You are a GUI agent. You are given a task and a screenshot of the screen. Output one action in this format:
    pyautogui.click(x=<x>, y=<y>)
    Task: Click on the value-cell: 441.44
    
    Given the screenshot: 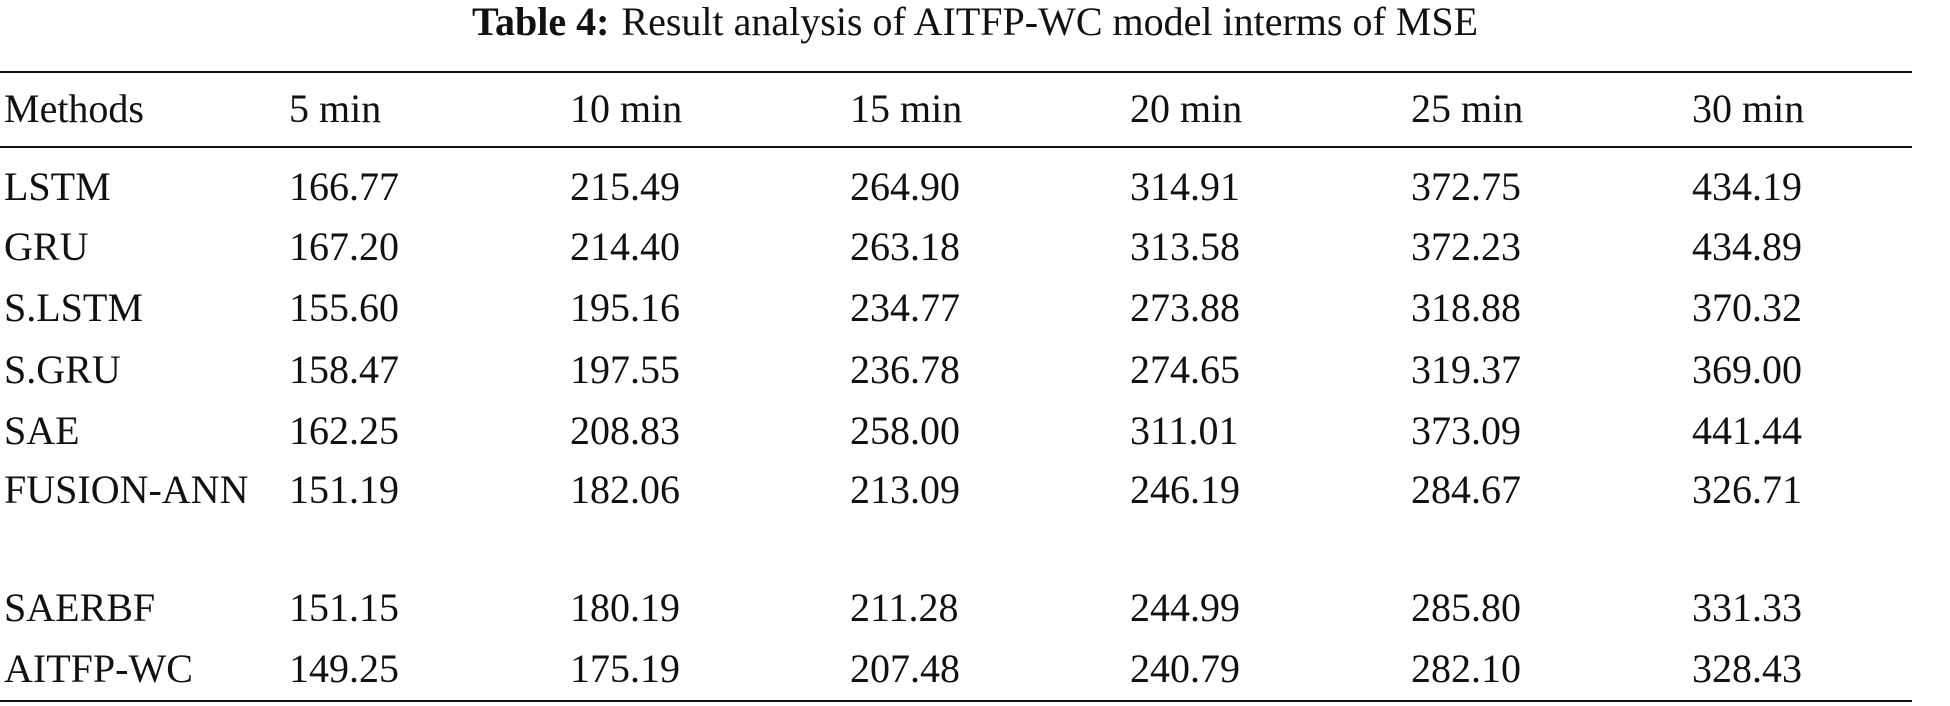 What is the action you would take?
    pyautogui.click(x=1747, y=430)
    